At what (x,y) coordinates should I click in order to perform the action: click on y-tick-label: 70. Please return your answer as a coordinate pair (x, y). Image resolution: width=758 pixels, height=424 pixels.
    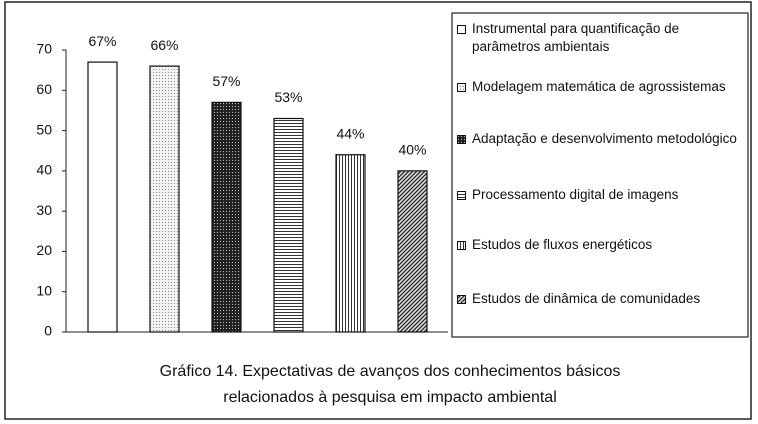
    Looking at the image, I should click on (44, 49).